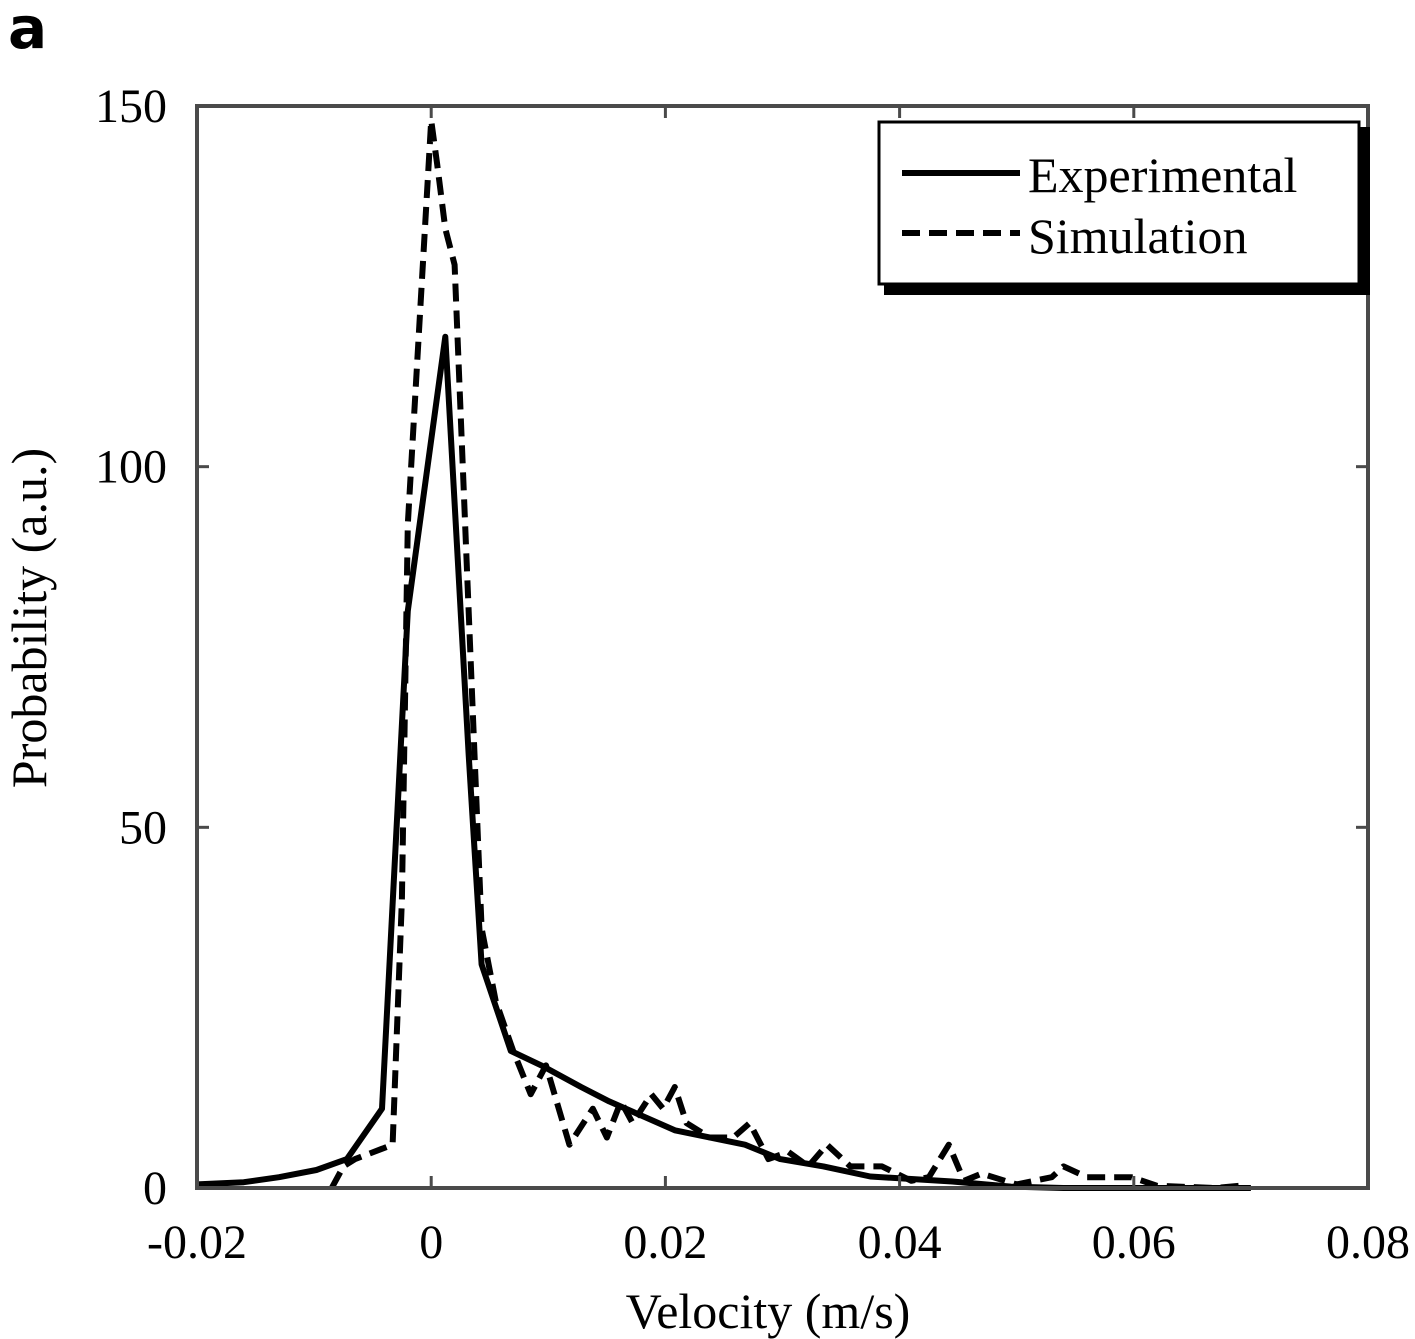 This screenshot has height=1339, width=1415. I want to click on y-axis-label: Probability (a.u.), so click(29, 618).